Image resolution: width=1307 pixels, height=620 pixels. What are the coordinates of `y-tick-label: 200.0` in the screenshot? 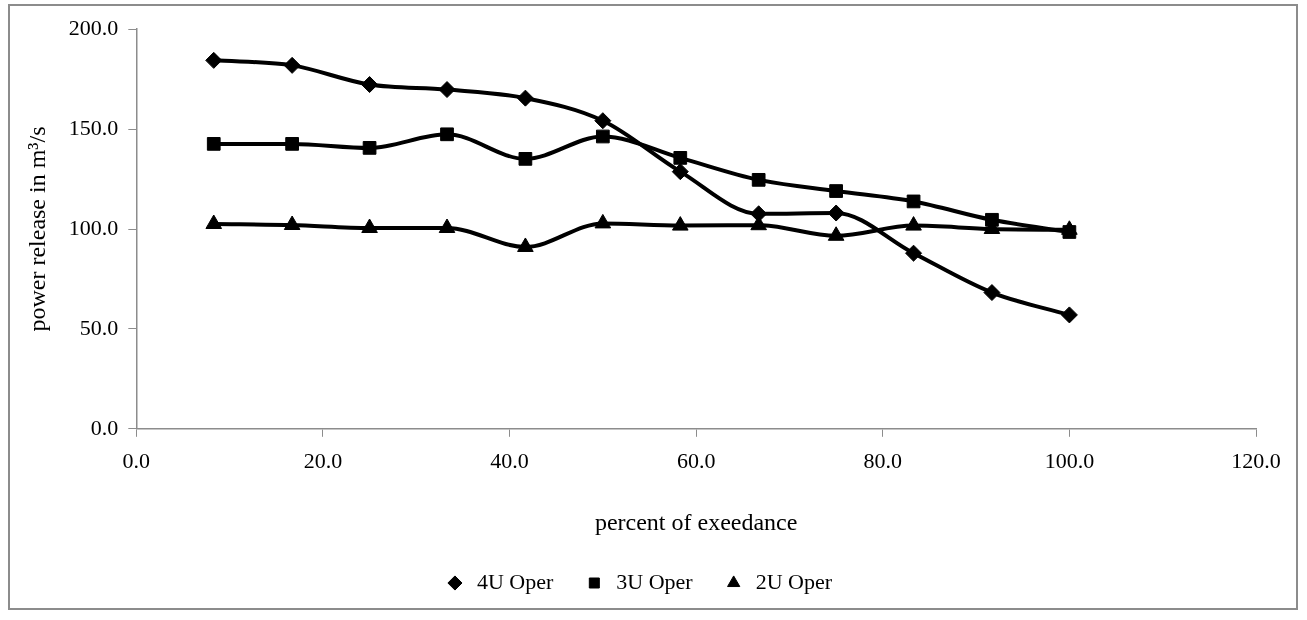 It's located at (93, 27).